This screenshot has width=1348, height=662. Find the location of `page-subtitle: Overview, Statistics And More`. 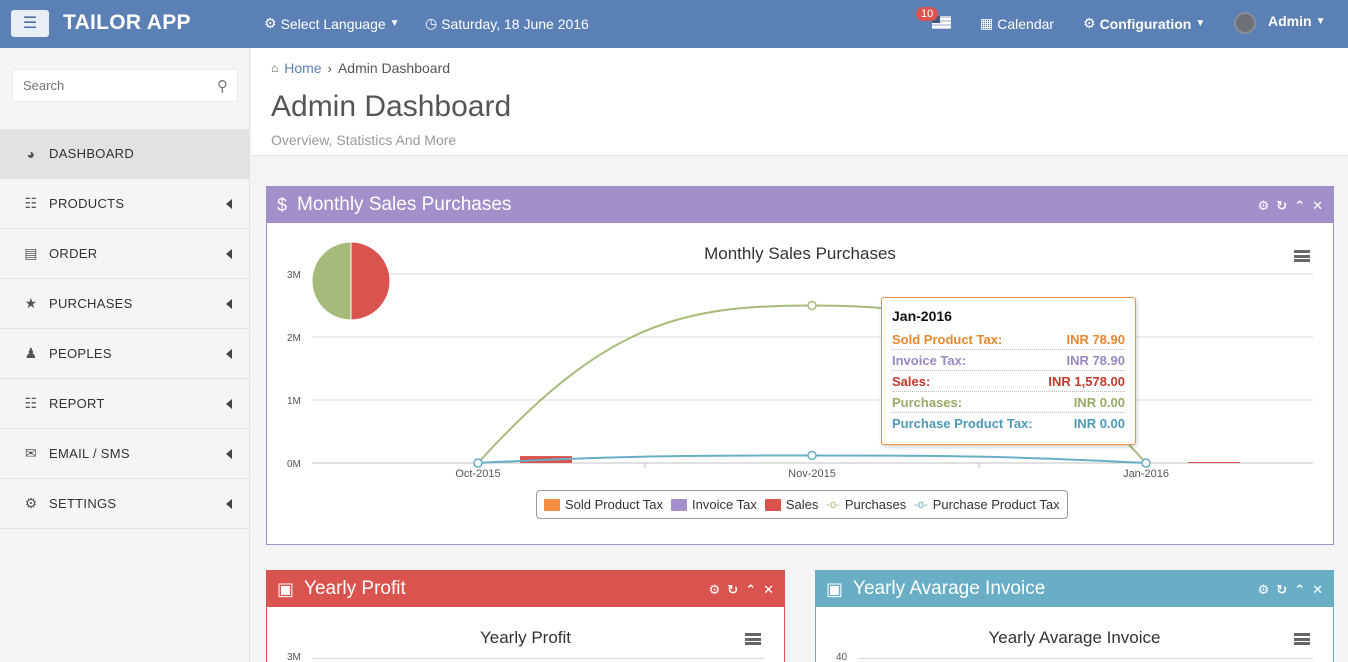

page-subtitle: Overview, Statistics And More is located at coordinates (364, 140).